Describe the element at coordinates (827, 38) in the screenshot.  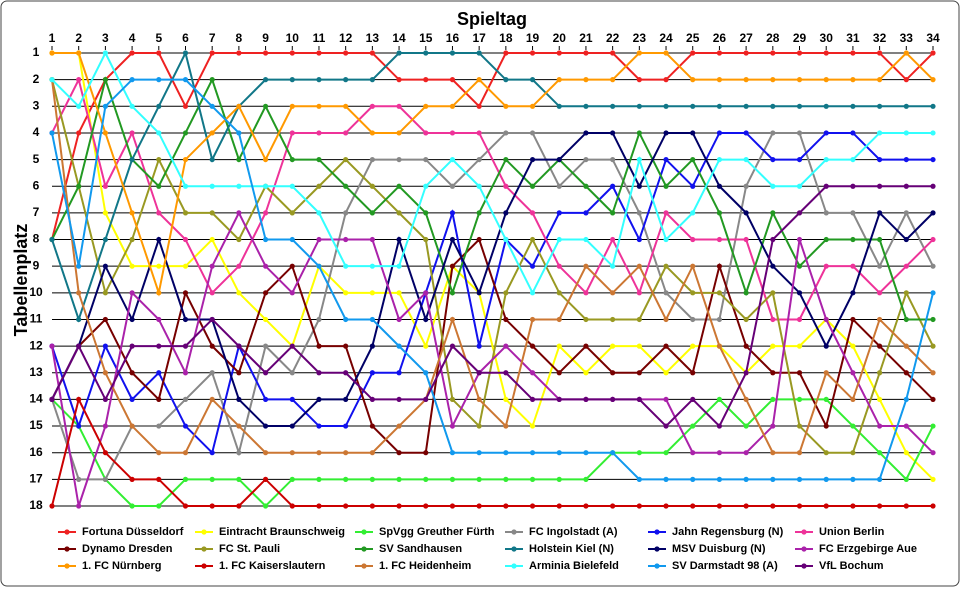
I see `x-tick-label: 30` at that location.